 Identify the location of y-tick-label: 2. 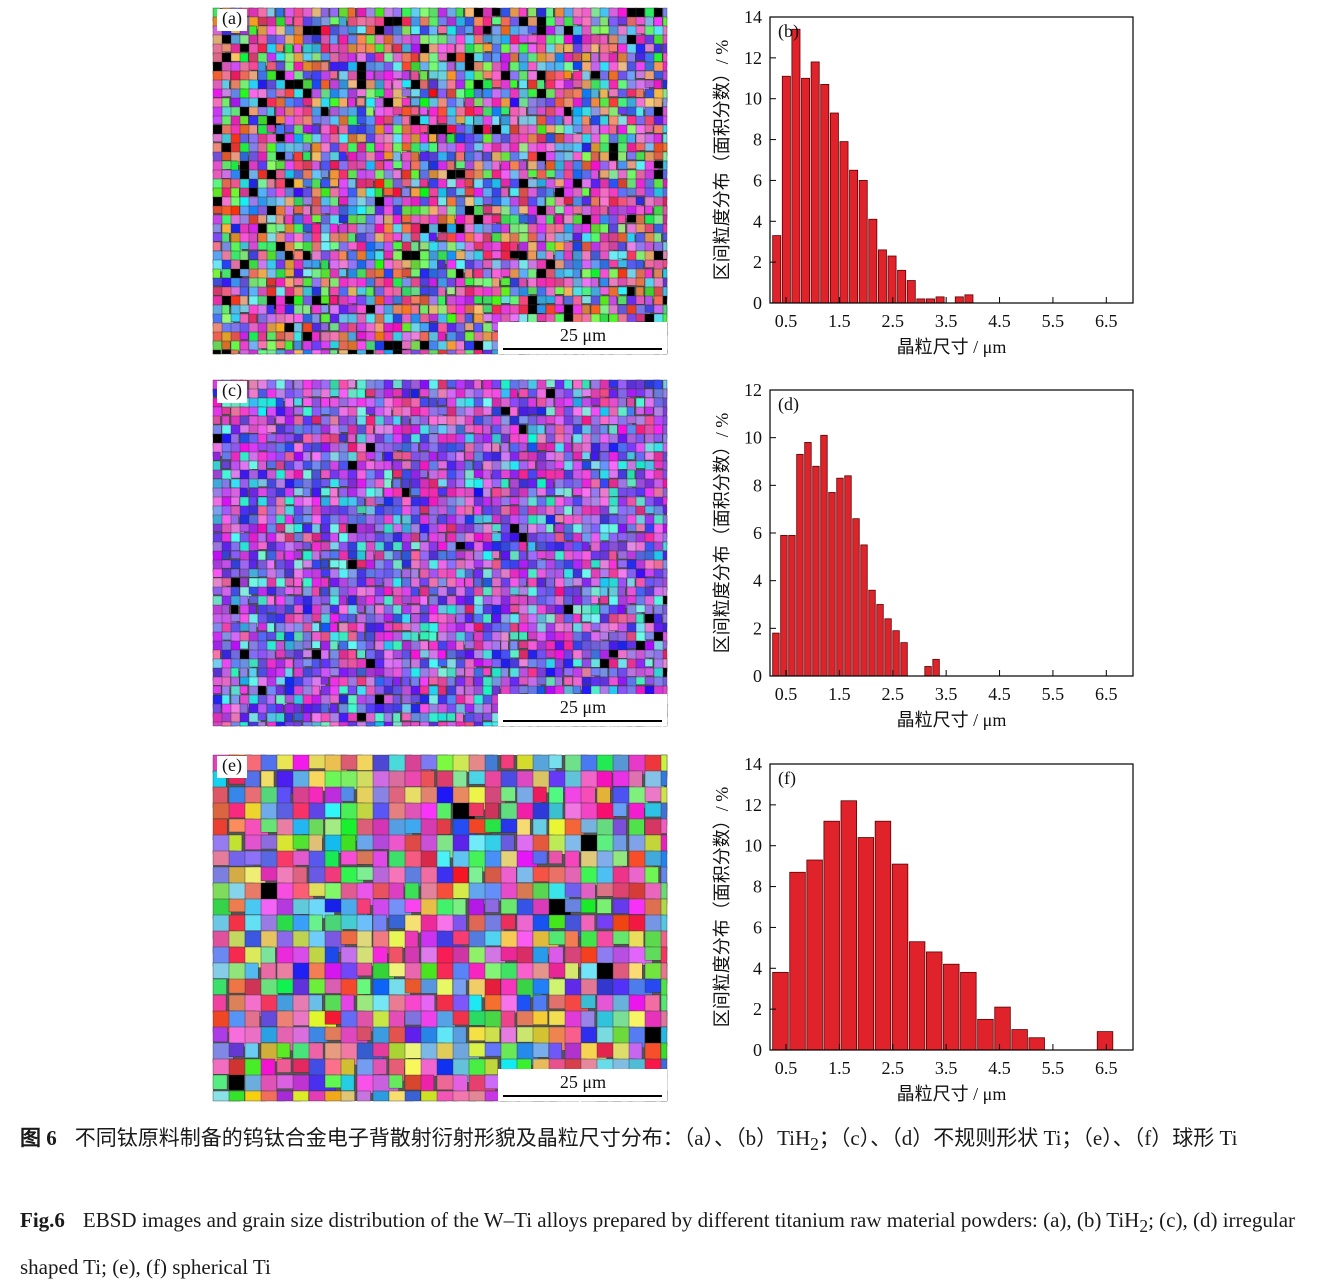
(757, 262).